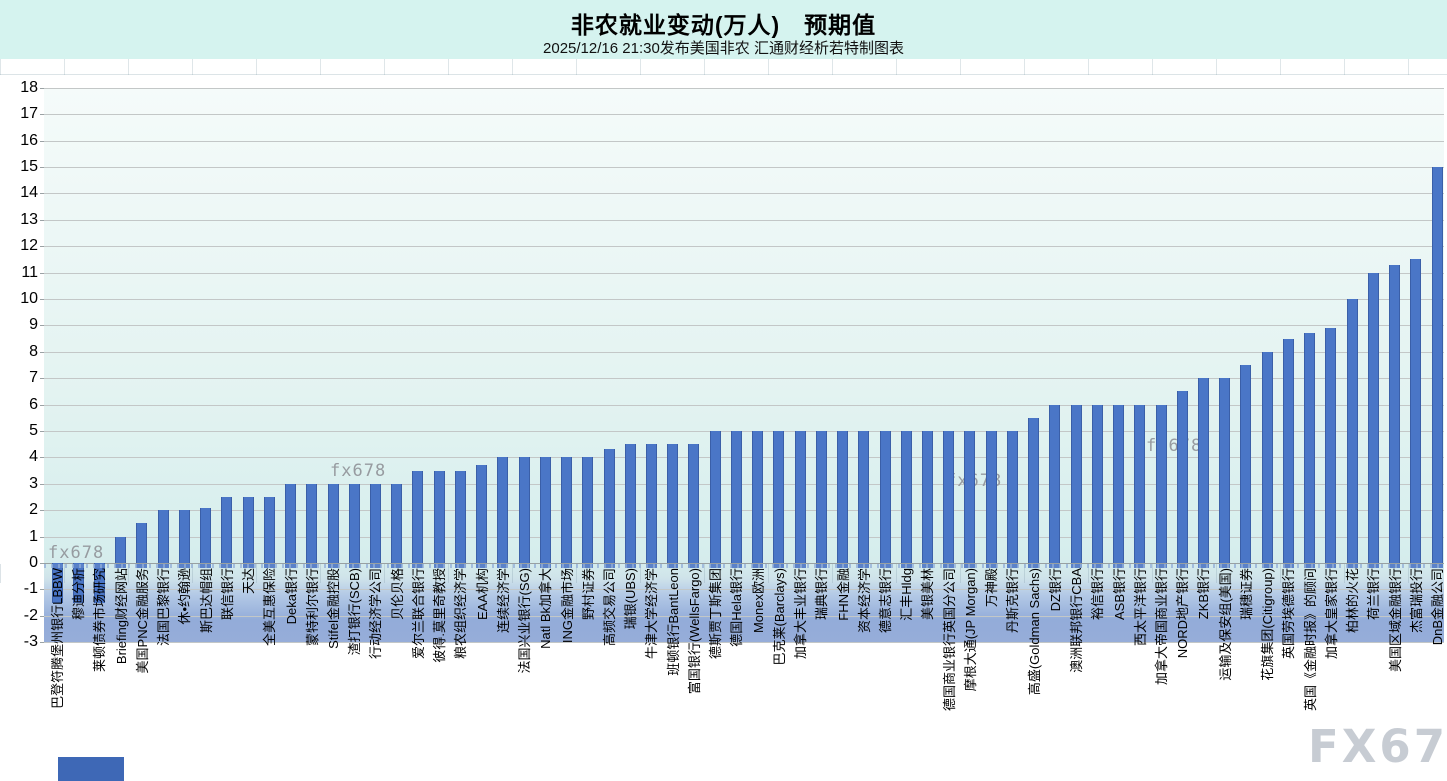 This screenshot has width=1447, height=781. I want to click on y-axis-label: -1, so click(30, 589).